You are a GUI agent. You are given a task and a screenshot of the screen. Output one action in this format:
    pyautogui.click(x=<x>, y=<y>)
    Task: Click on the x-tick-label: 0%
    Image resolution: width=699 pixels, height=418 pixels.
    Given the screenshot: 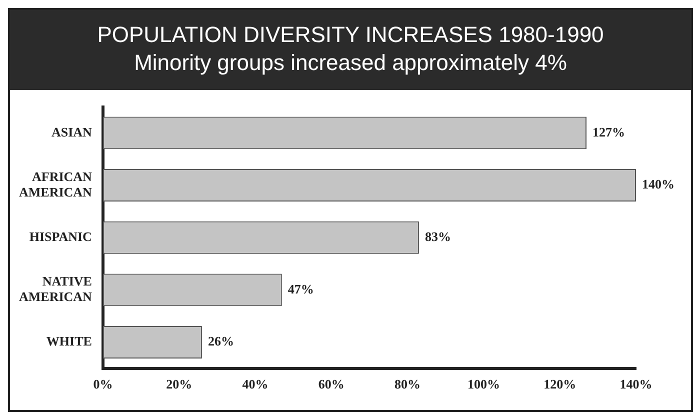 What is the action you would take?
    pyautogui.click(x=103, y=384)
    